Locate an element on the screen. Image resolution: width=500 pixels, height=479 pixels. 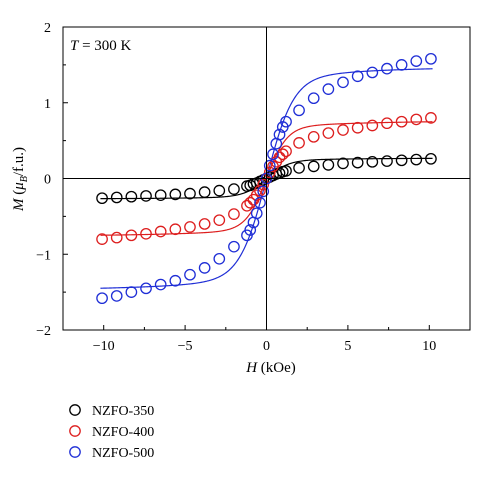
x-tick-label: 10 is located at coordinates (429, 346).